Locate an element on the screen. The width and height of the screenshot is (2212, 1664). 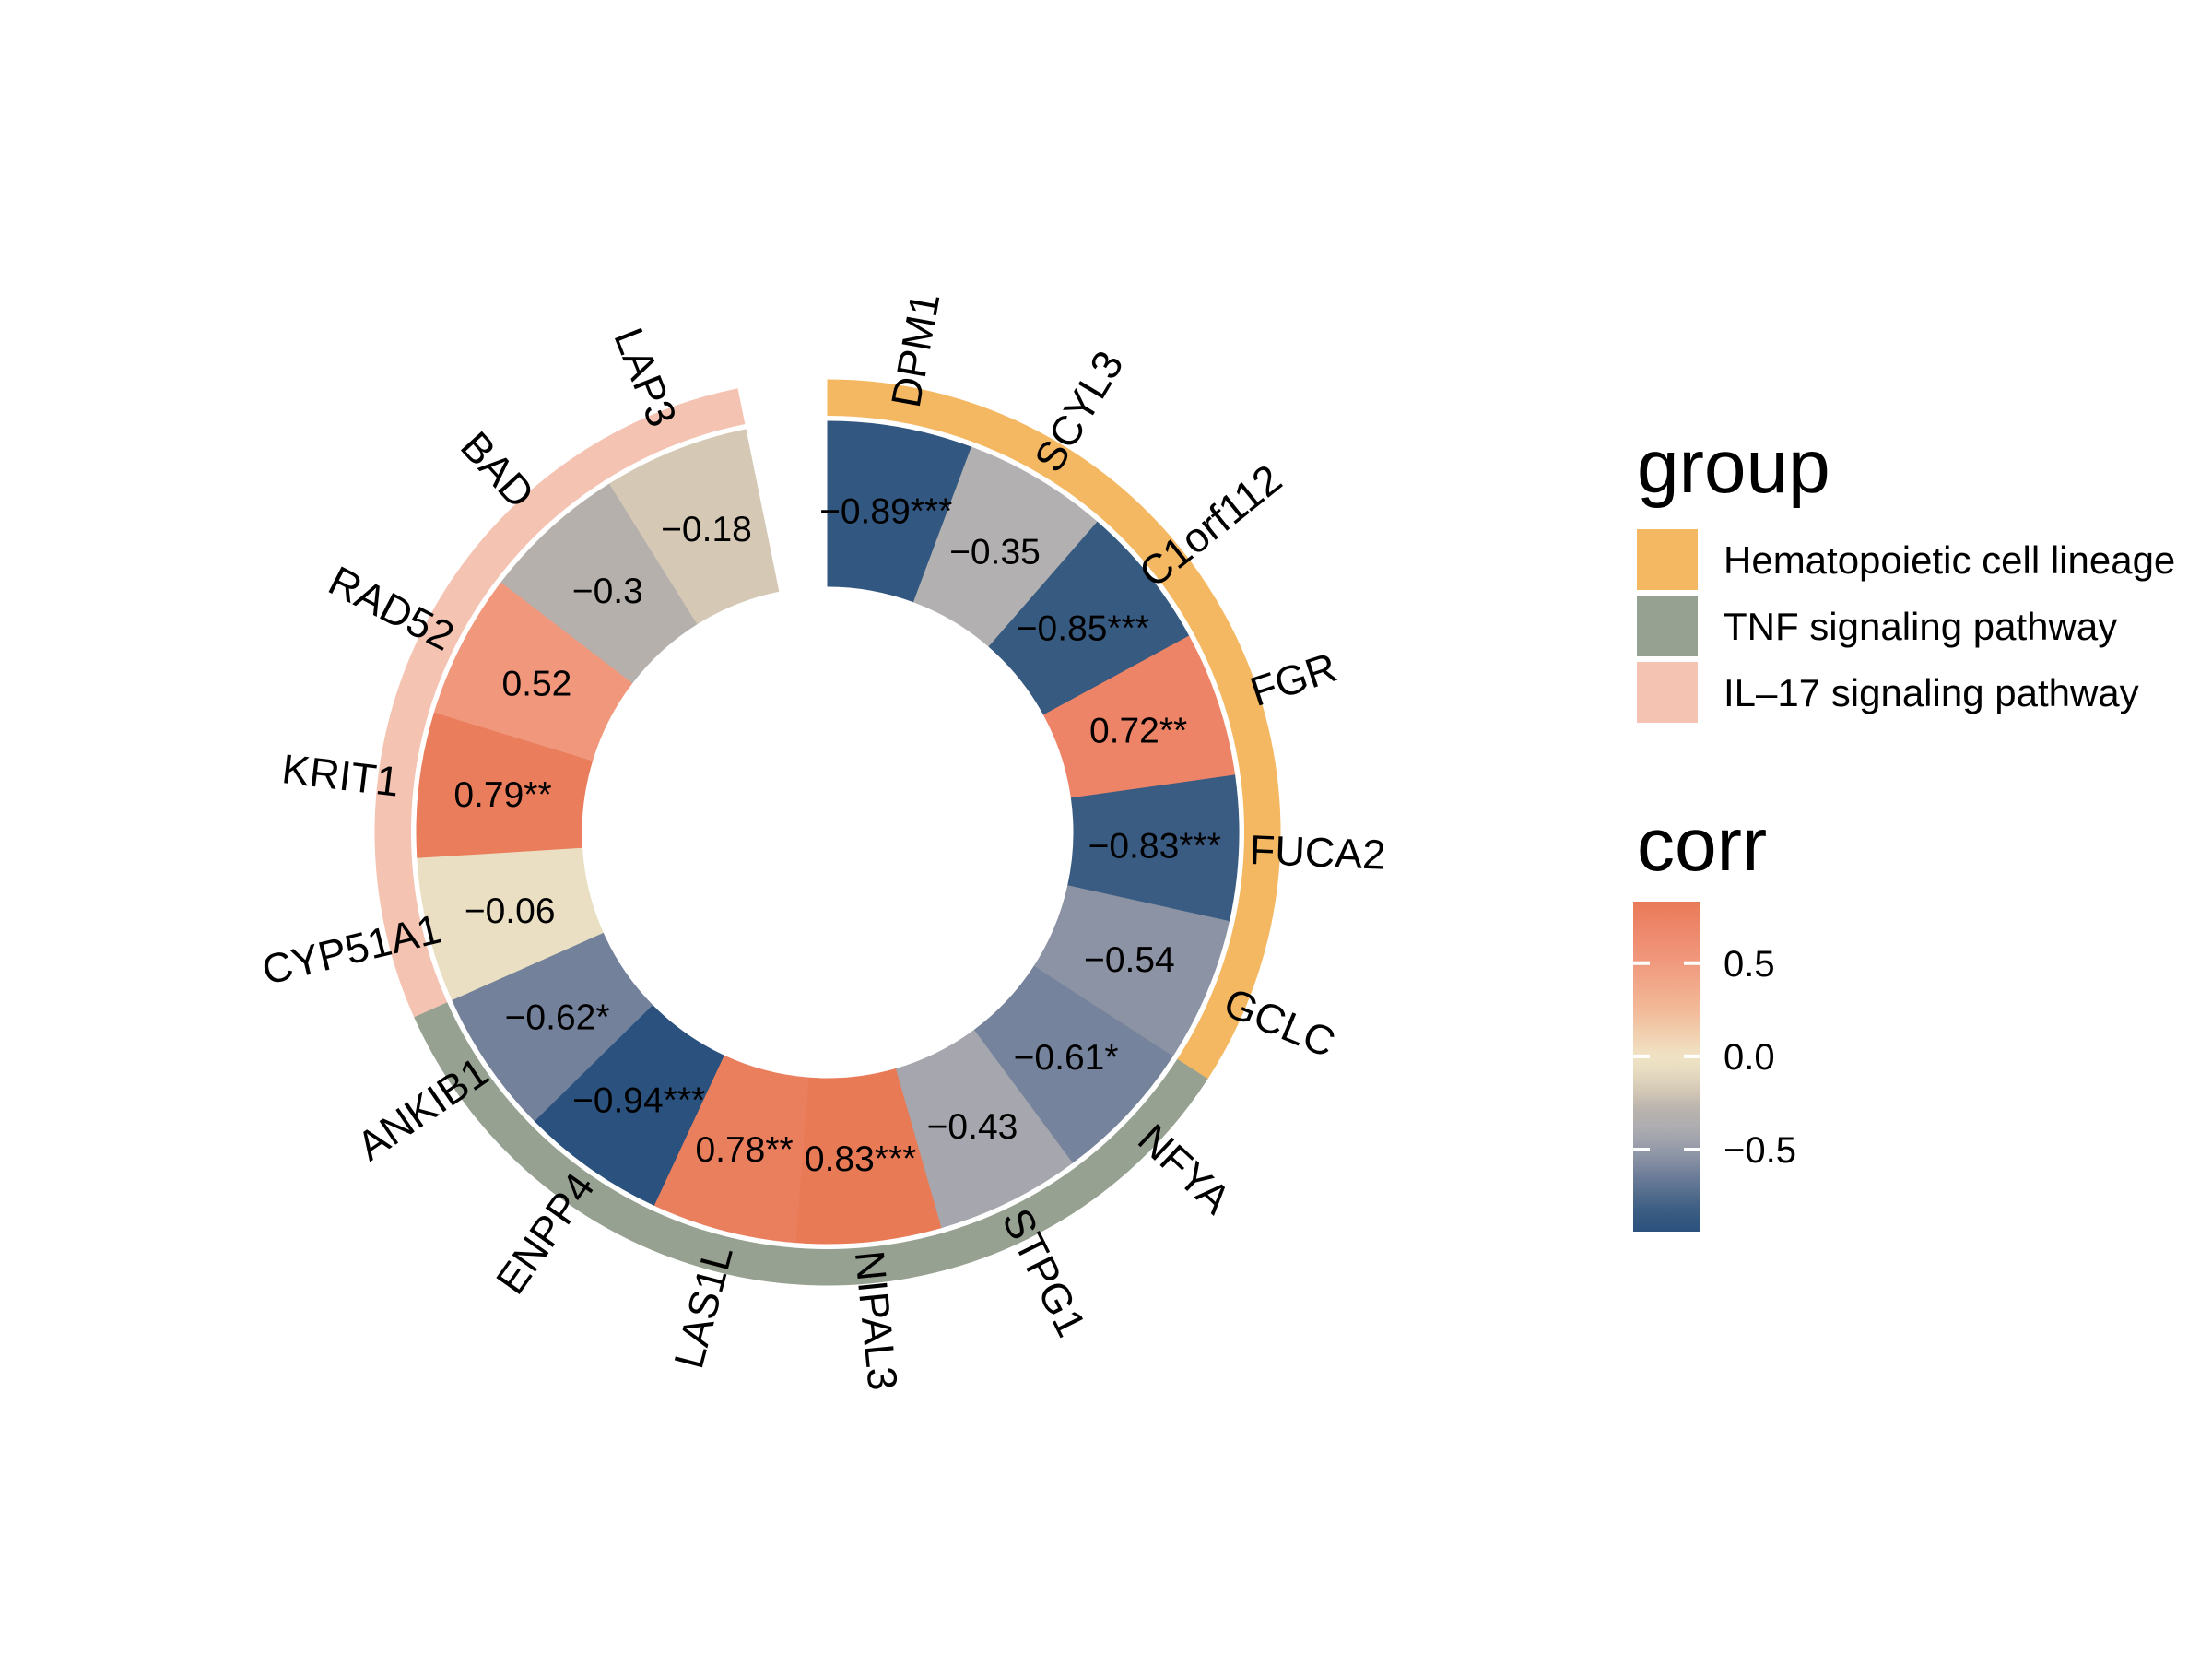
svg-text: 0.83*** is located at coordinates (860, 1159).